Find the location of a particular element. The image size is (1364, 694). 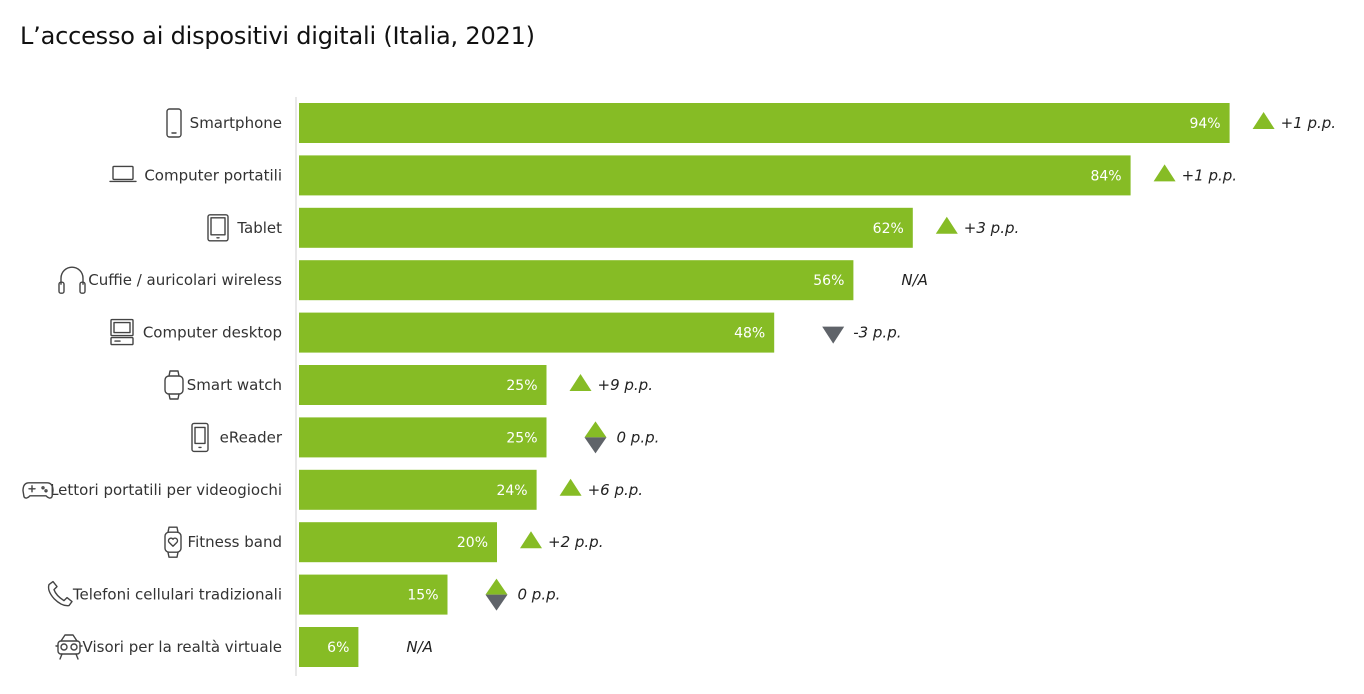

fitness-band-icon is located at coordinates (173, 542).